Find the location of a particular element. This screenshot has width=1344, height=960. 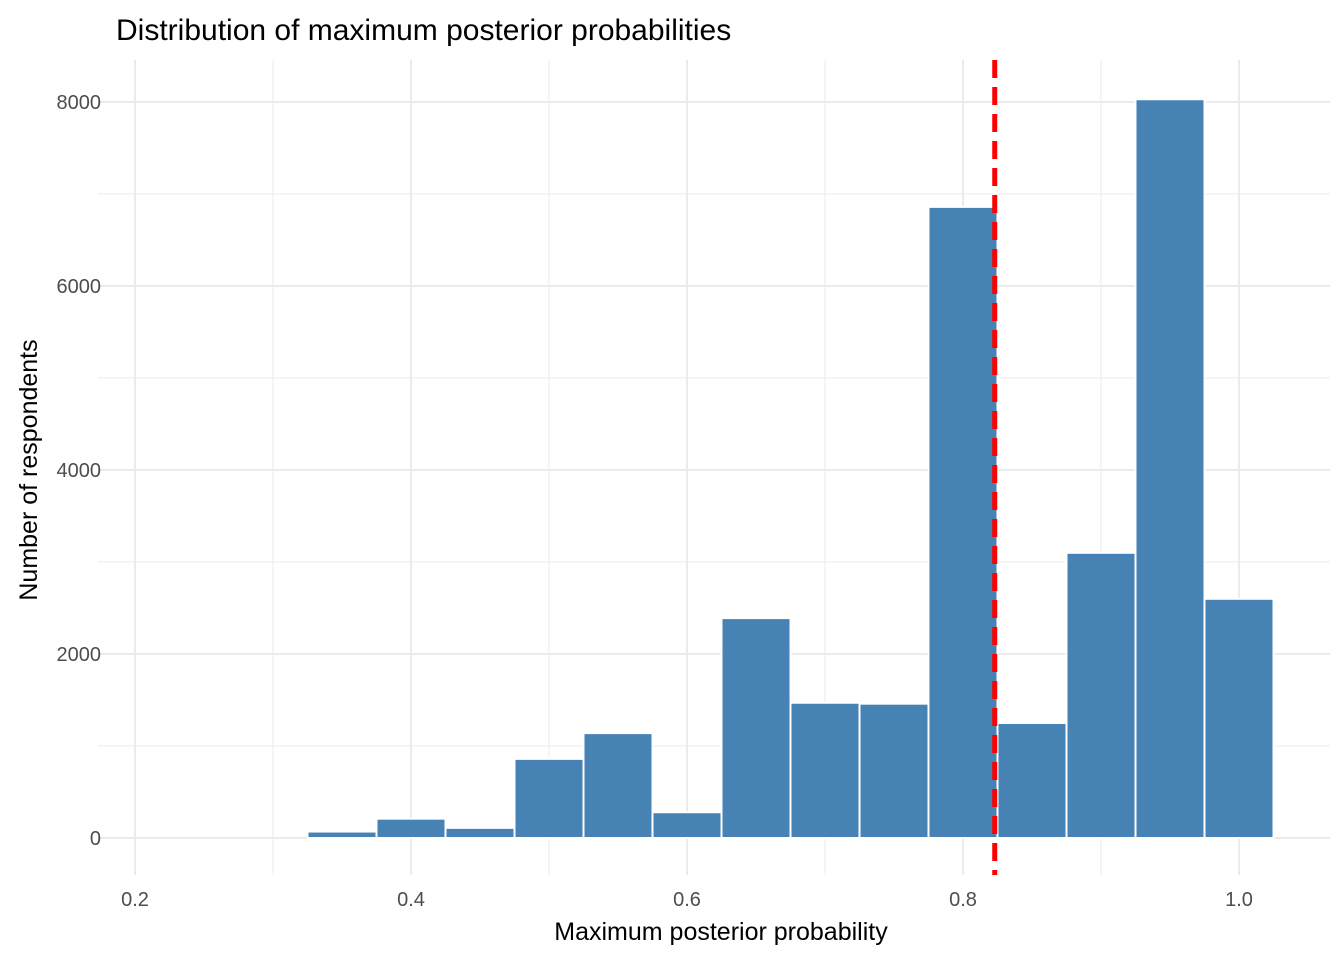

y-axis-title: Number of respondents is located at coordinates (29, 469).